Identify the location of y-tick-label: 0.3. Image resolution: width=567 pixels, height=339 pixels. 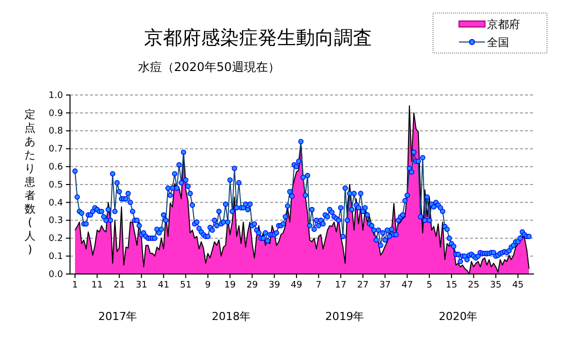
(55, 221).